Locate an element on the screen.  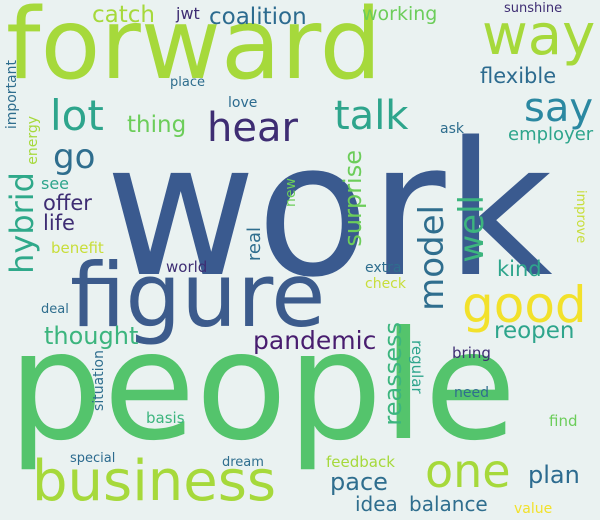
word-improve: improve is located at coordinates (580, 217).